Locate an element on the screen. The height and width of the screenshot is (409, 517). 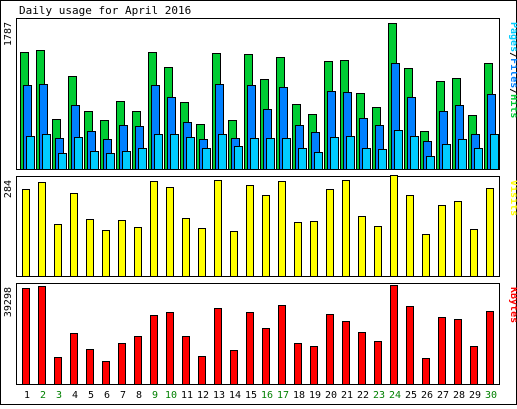
hits-ymax-label: 1787 is located at coordinates (8, 34).